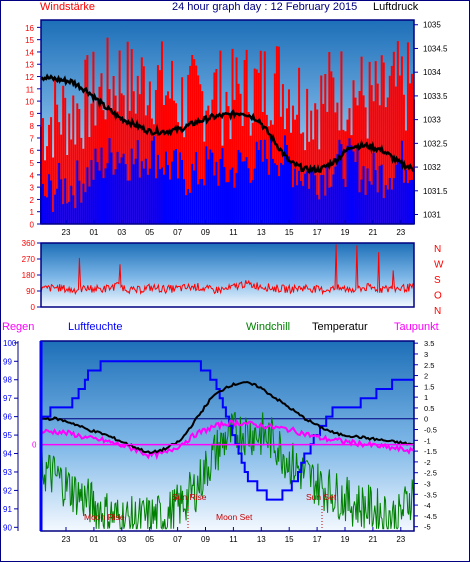 This screenshot has height=562, width=470. Describe the element at coordinates (7, 472) in the screenshot. I see `y-tick-label: 93` at that location.